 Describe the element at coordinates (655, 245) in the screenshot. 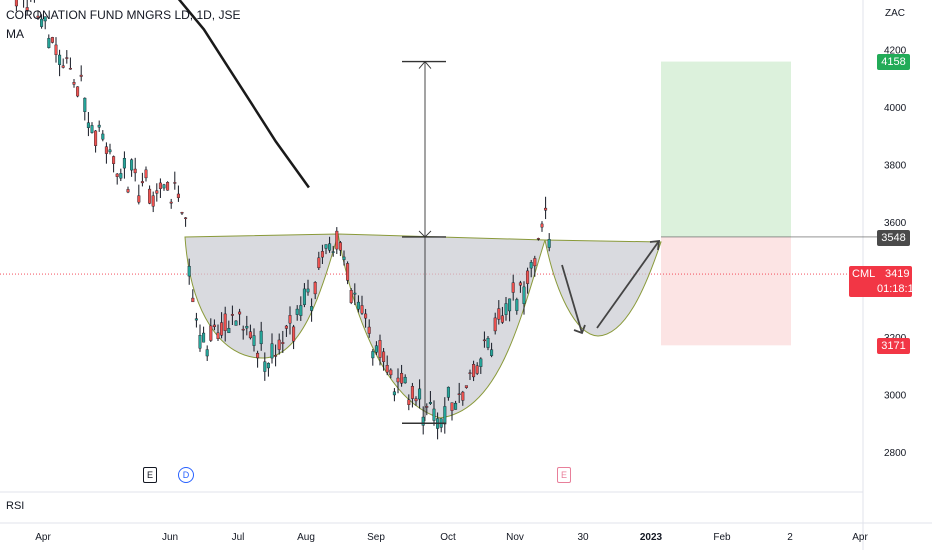

I see `projection-up-head` at that location.